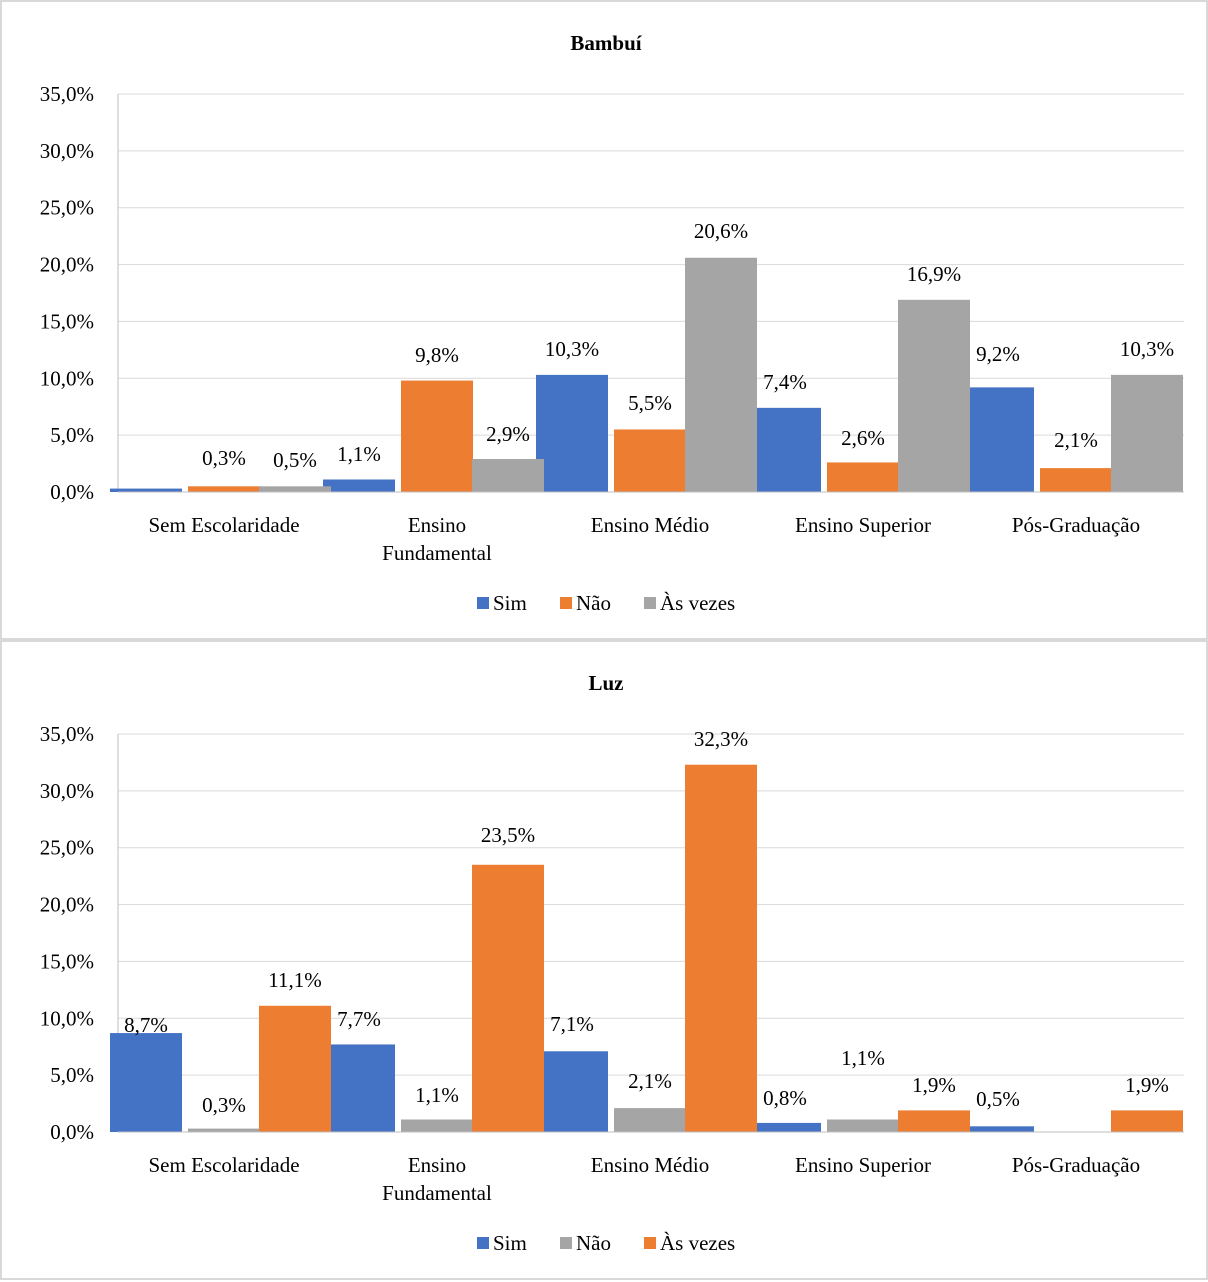 The image size is (1208, 1282). Describe the element at coordinates (606, 43) in the screenshot. I see `chart-title-bambui: Bambuí` at that location.